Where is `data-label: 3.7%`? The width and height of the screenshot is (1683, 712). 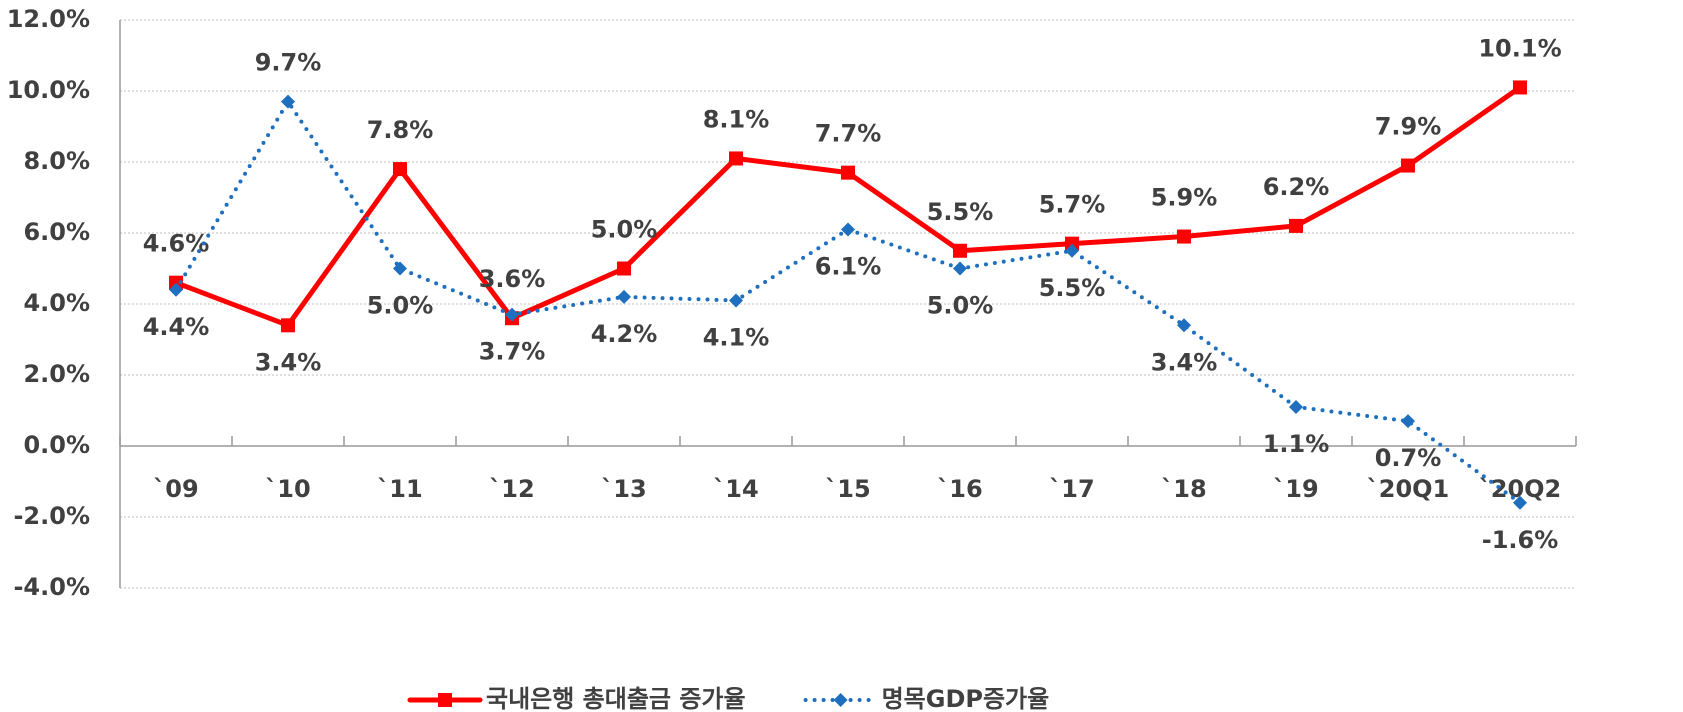
data-label: 3.7% is located at coordinates (512, 352).